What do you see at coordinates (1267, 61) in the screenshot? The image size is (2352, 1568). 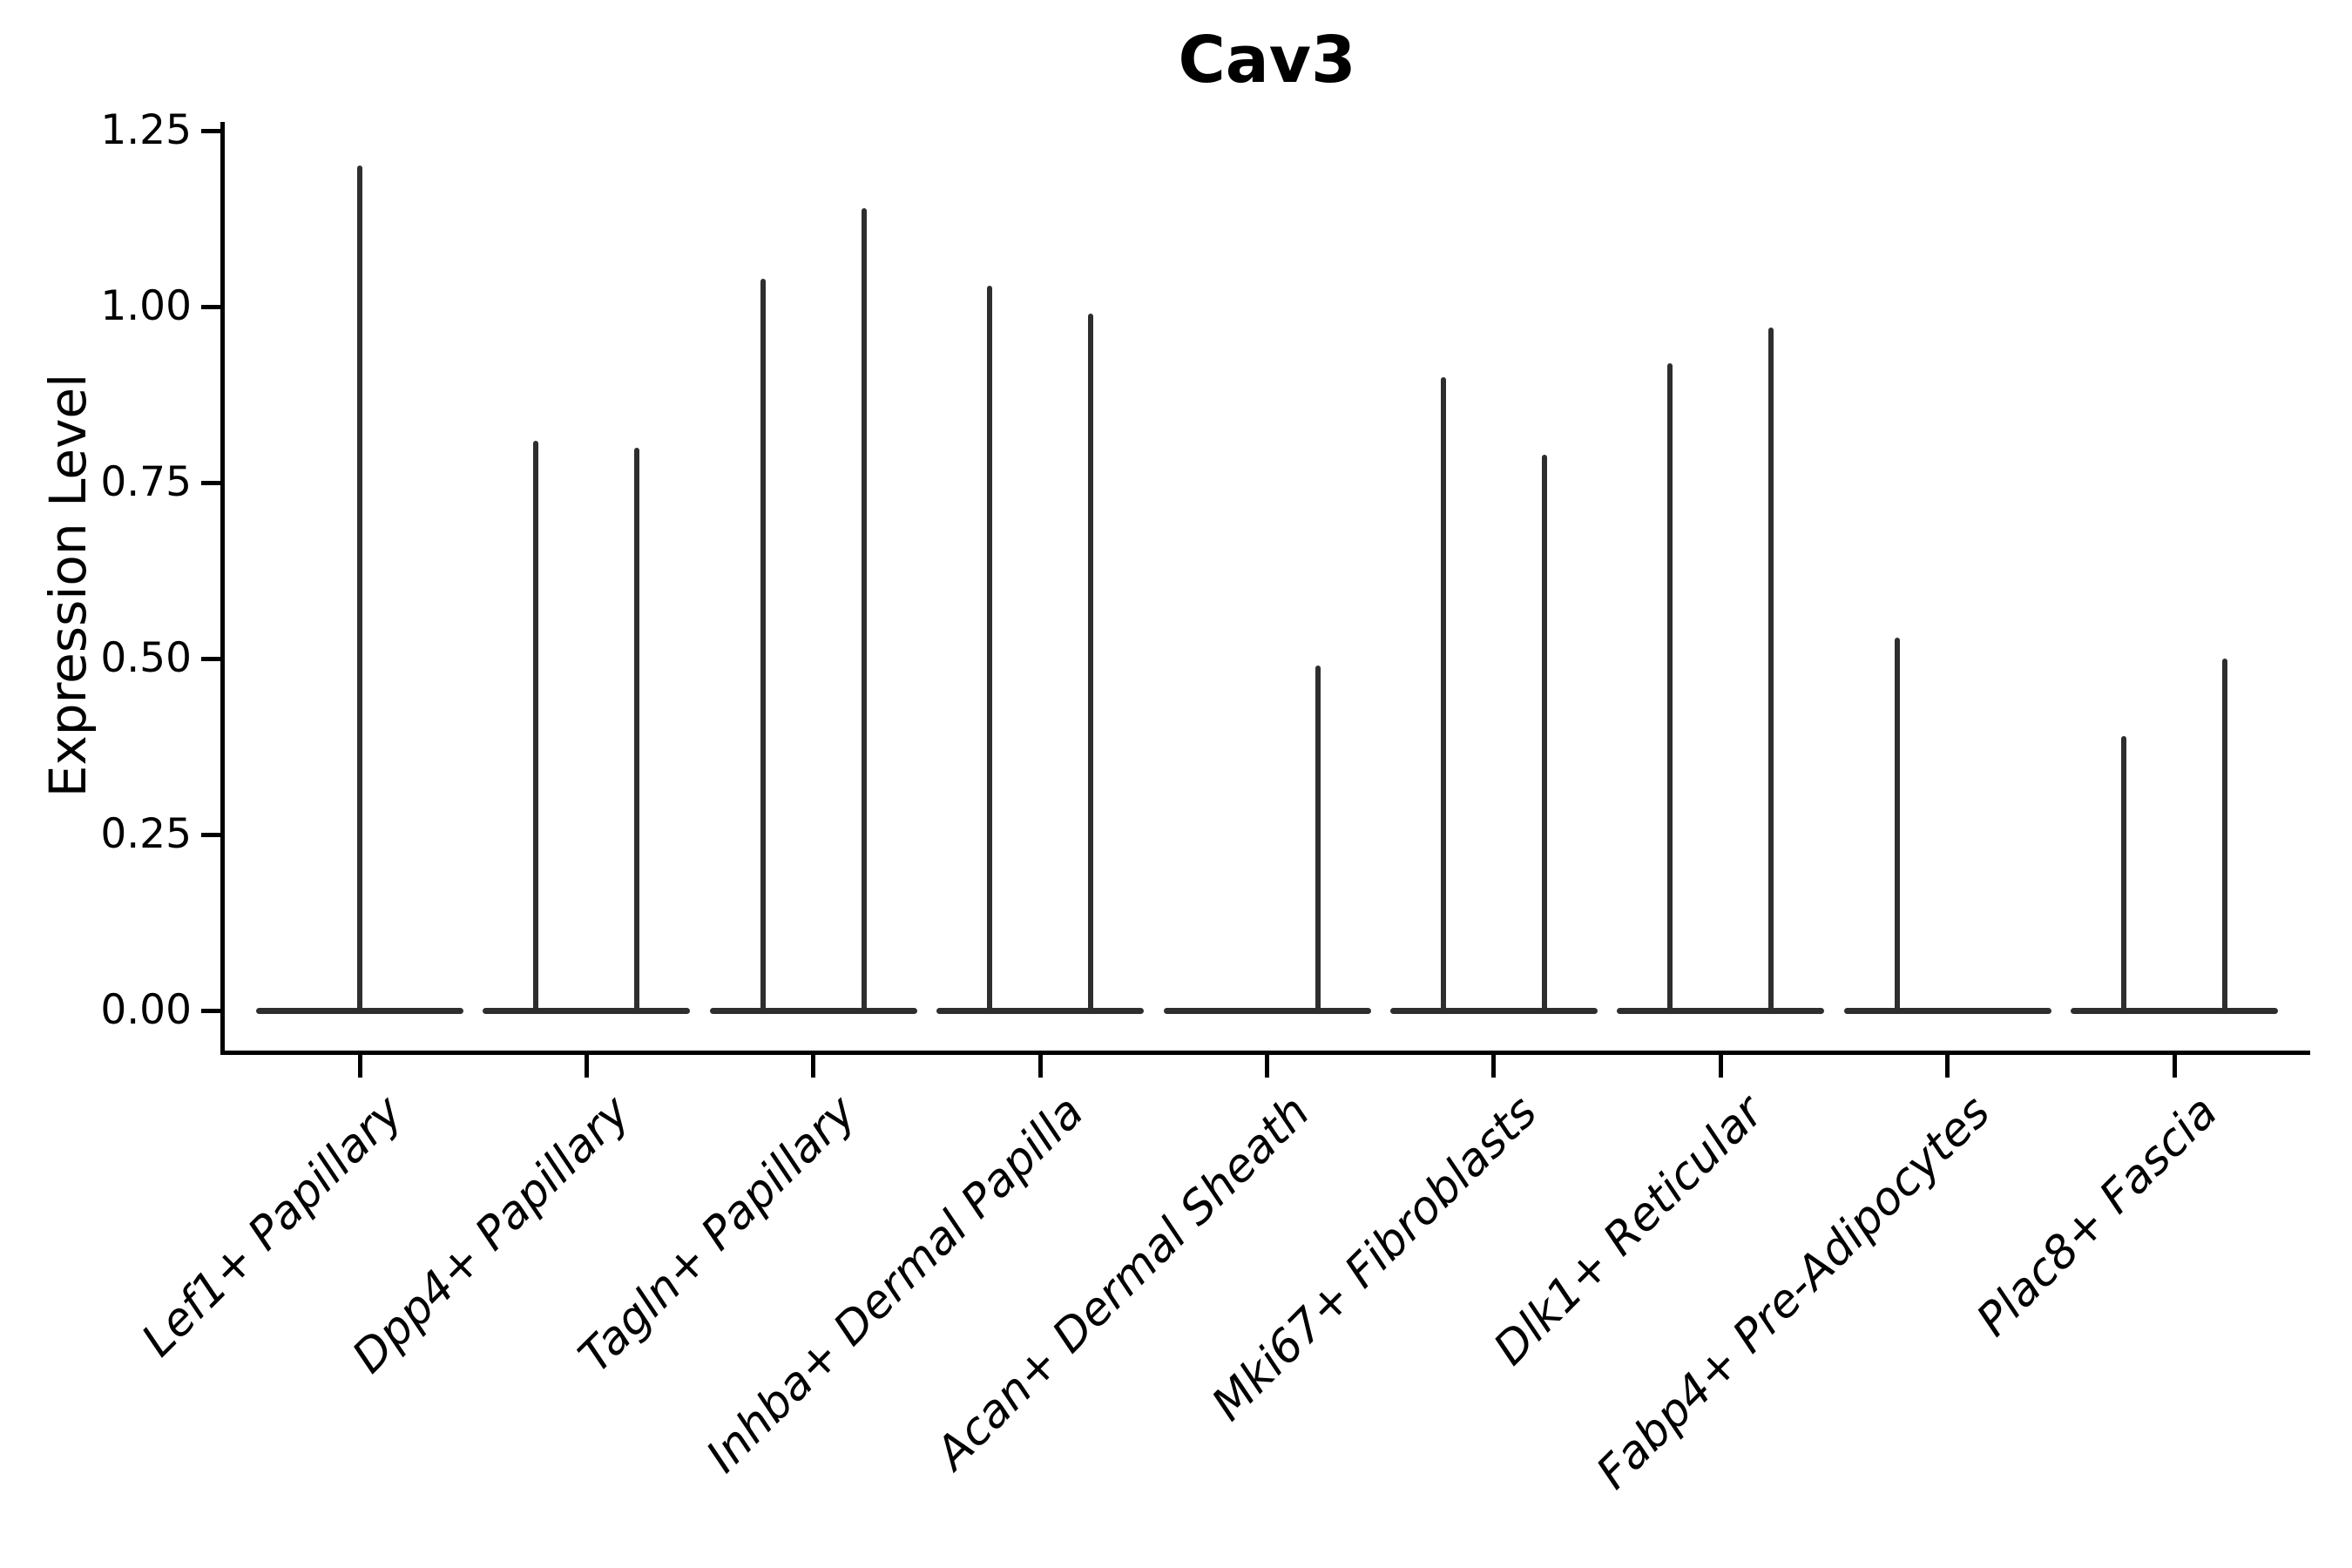 I see `chart-title: Cav3` at bounding box center [1267, 61].